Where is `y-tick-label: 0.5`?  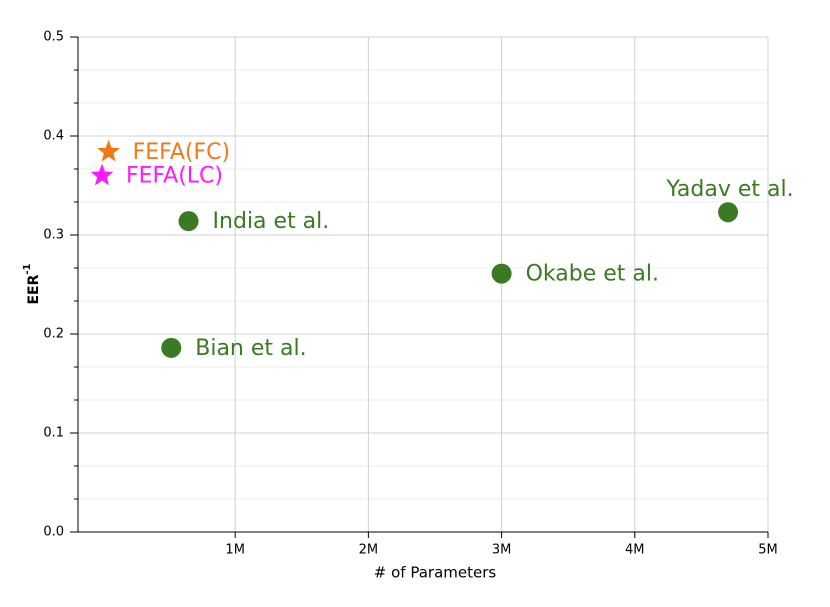
y-tick-label: 0.5 is located at coordinates (53, 37).